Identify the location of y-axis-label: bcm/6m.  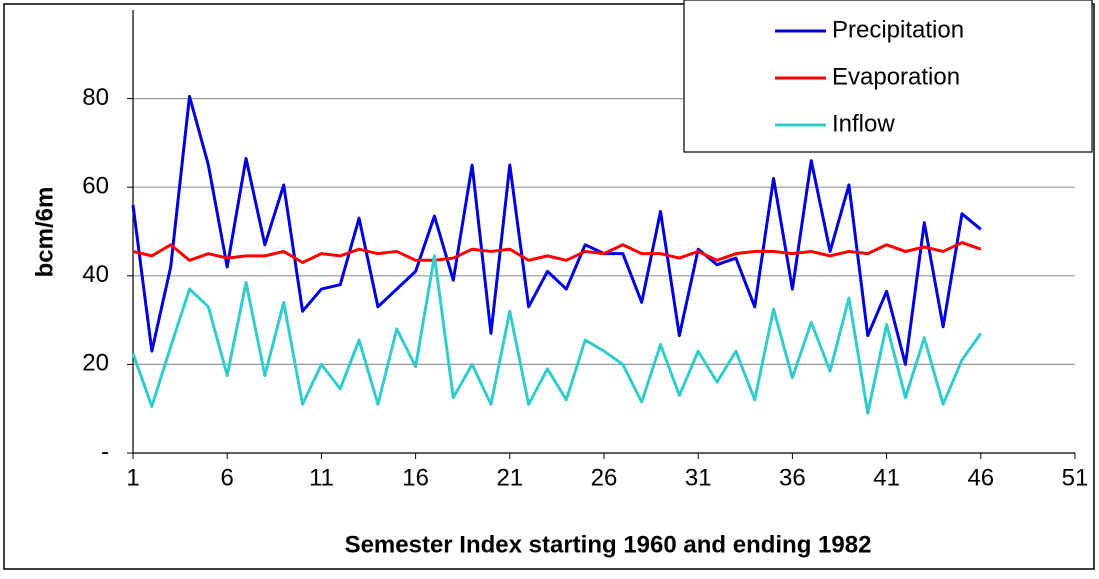
(44, 232).